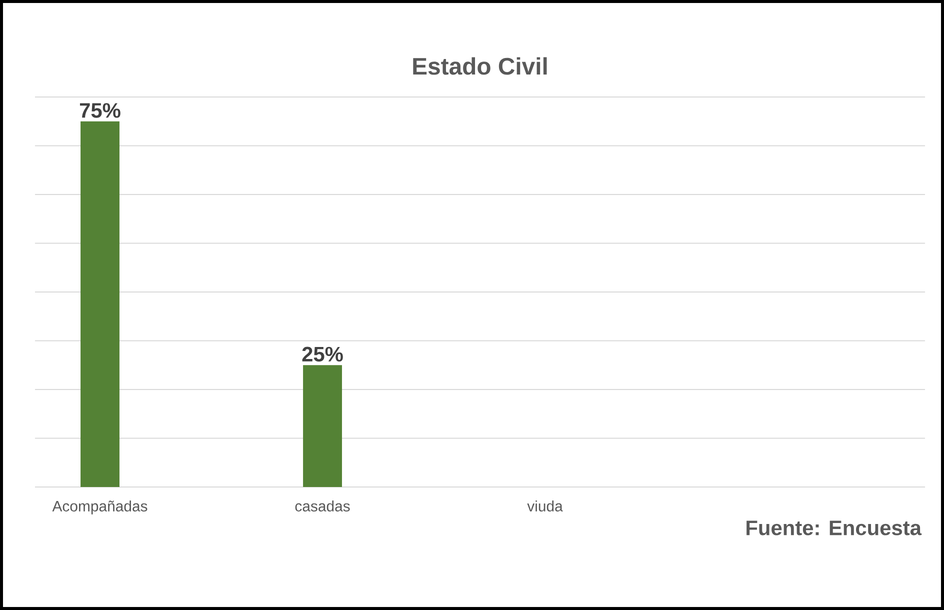  I want to click on data-label: 75%, so click(100, 110).